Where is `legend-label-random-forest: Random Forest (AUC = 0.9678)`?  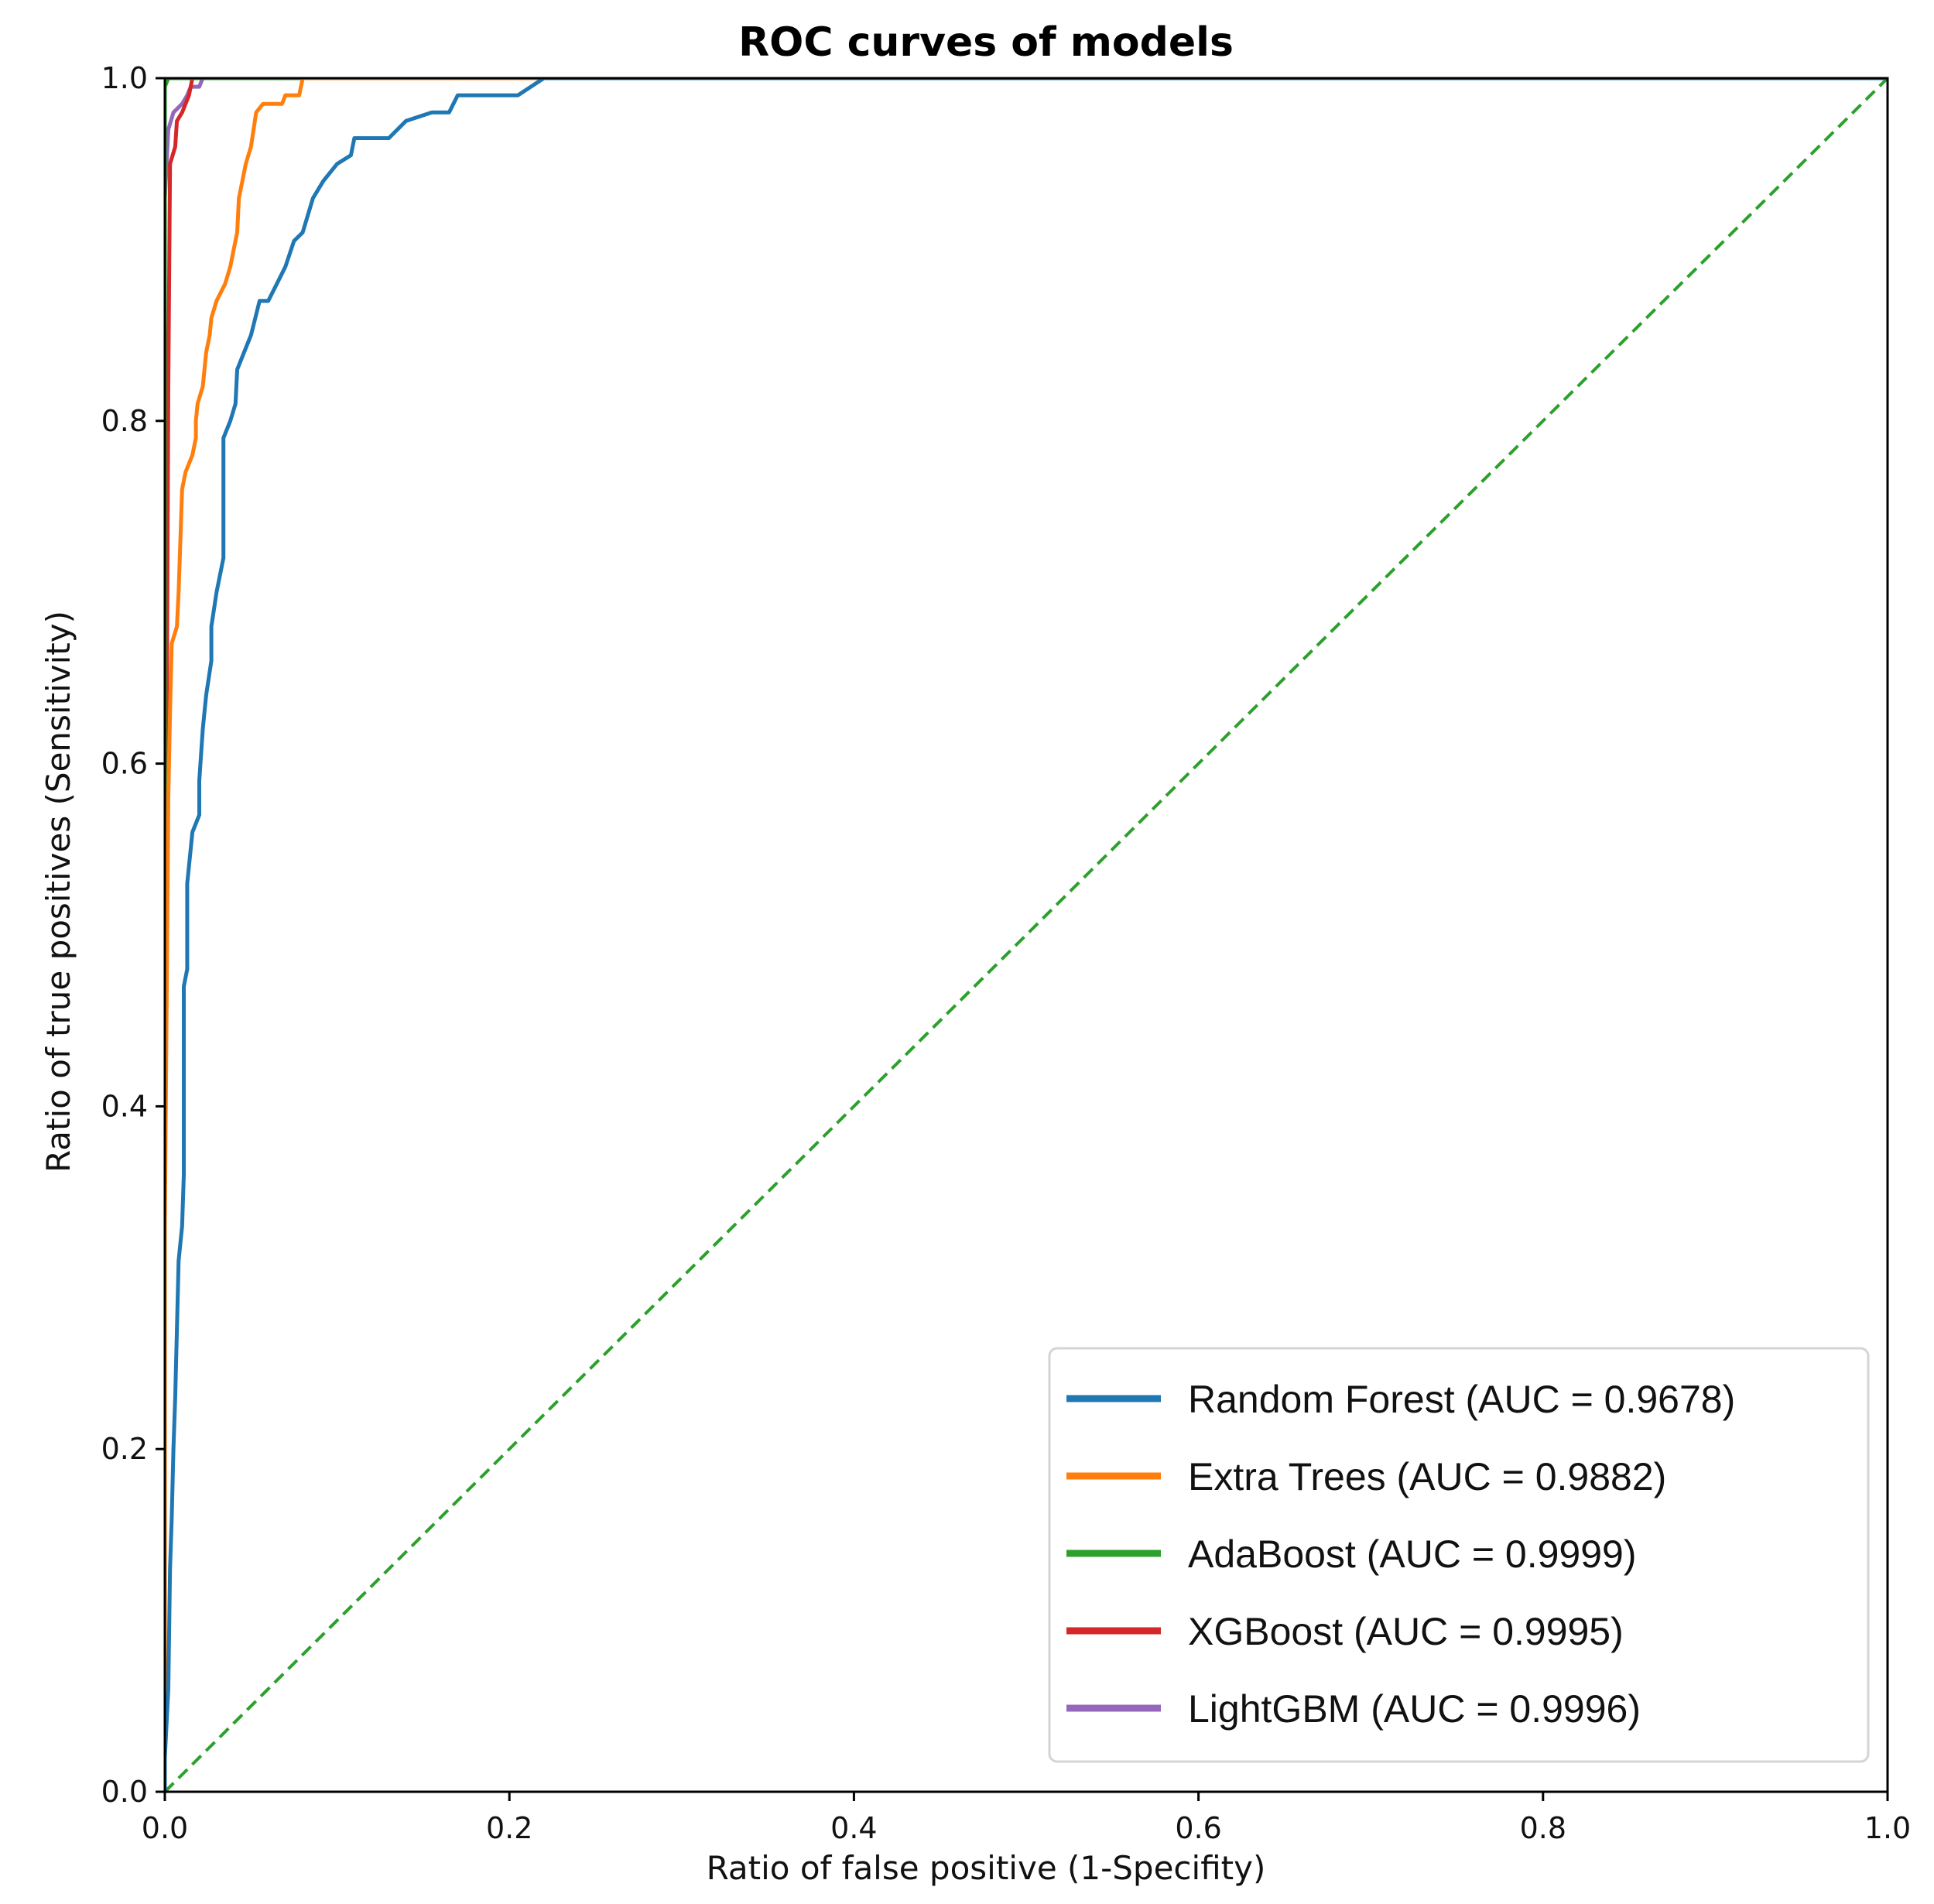
legend-label-random-forest: Random Forest (AUC = 0.9678) is located at coordinates (1461, 1399).